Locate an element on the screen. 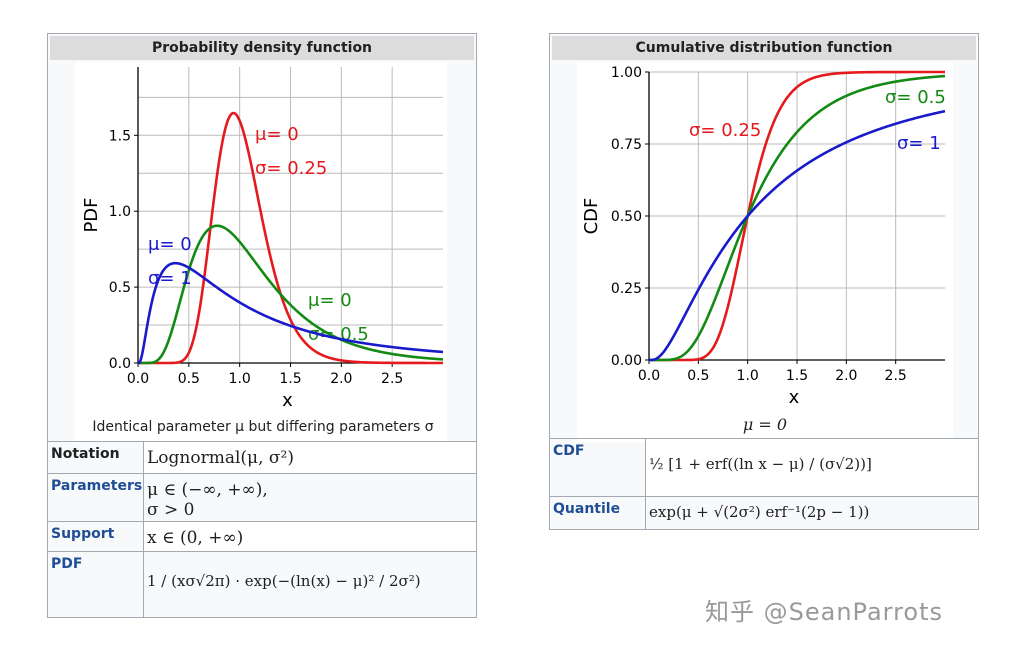  parameters-label: Parameters is located at coordinates (96, 497).